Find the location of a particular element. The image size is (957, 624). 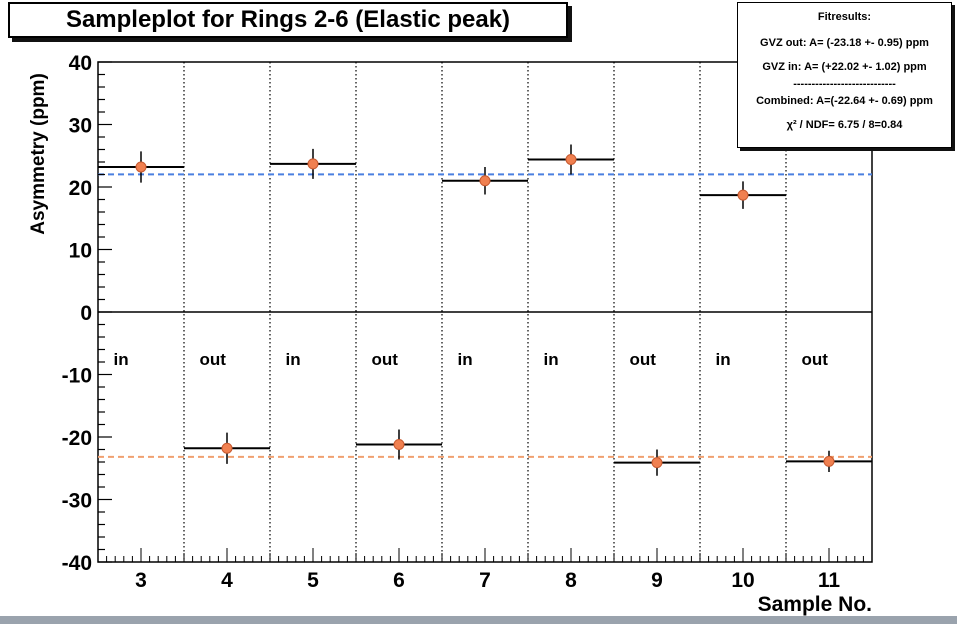

x-tick-label: 11 is located at coordinates (829, 580).